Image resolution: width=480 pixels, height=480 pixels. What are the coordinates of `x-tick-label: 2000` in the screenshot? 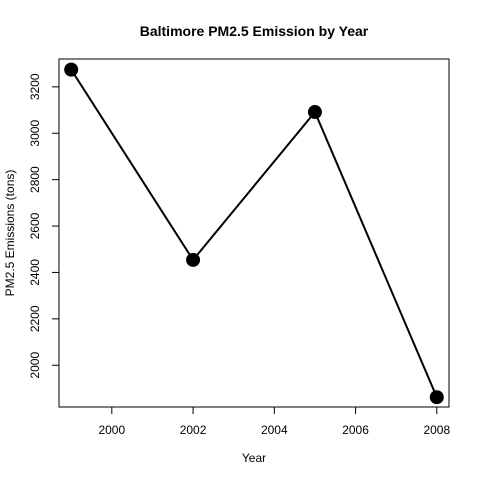 It's located at (111, 430).